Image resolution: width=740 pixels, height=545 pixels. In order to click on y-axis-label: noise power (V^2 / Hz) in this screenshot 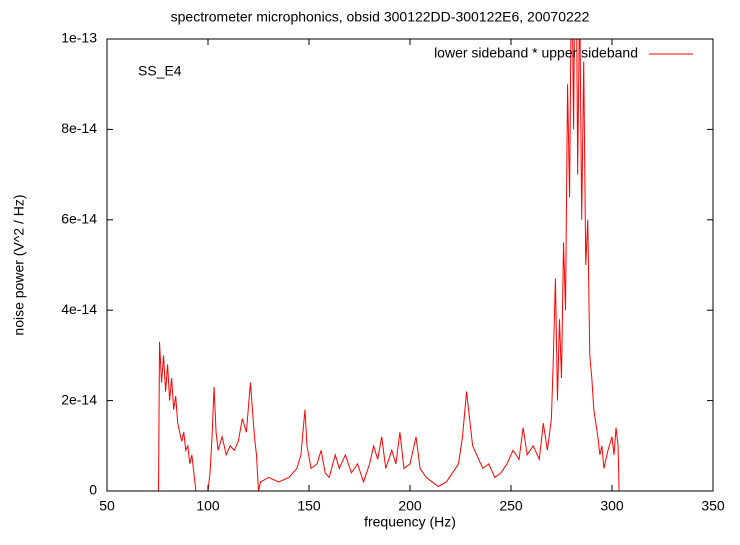, I will do `click(19, 264)`.